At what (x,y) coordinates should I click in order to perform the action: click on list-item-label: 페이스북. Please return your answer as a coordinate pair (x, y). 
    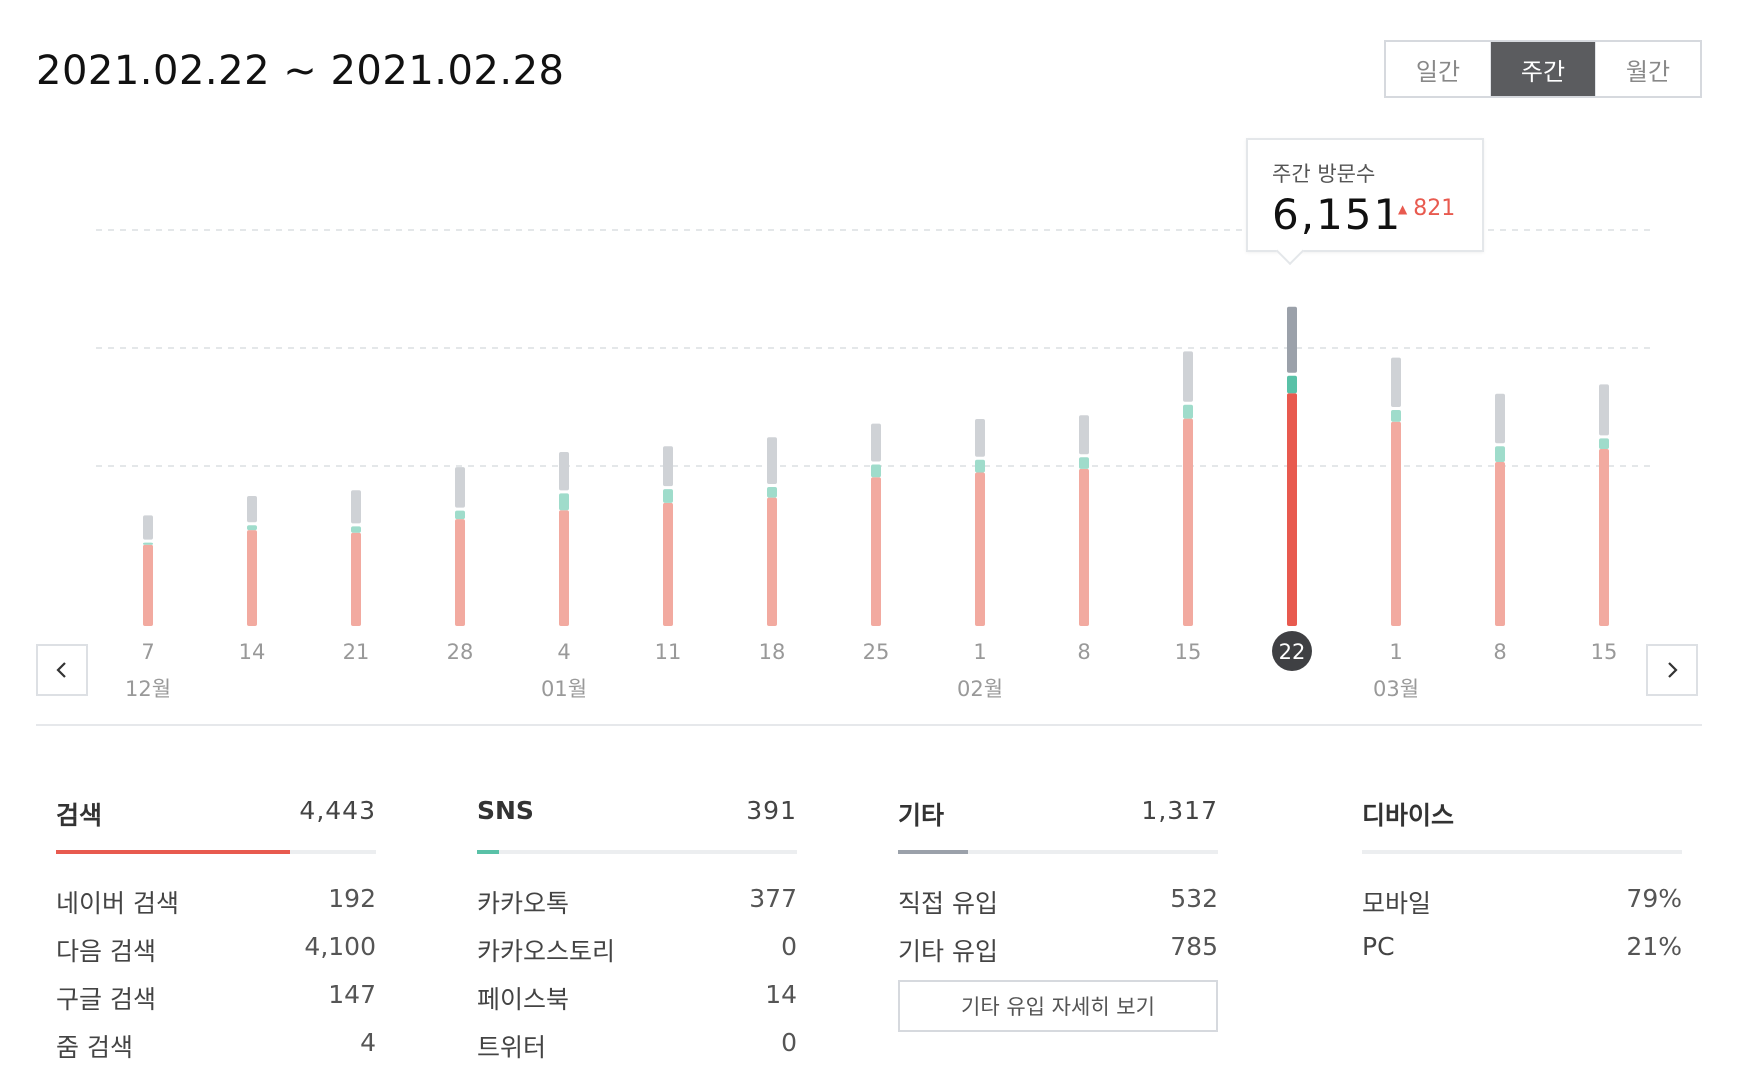
    Looking at the image, I should click on (523, 999).